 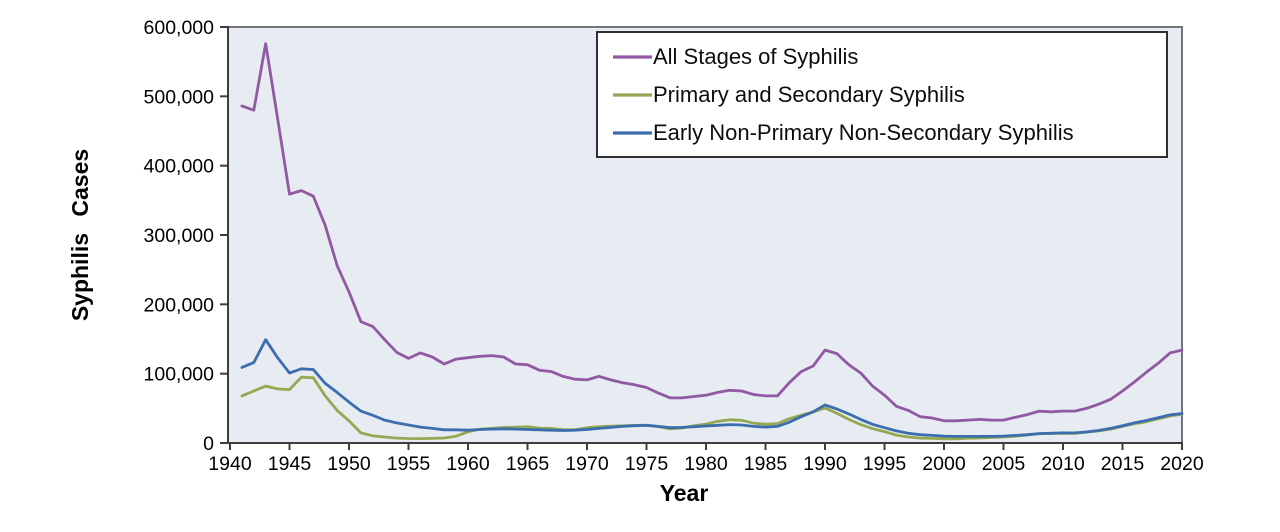 What do you see at coordinates (863, 132) in the screenshot?
I see `legend-label-early-npns: Early Non-Primary Non-Secondary Syphilis` at bounding box center [863, 132].